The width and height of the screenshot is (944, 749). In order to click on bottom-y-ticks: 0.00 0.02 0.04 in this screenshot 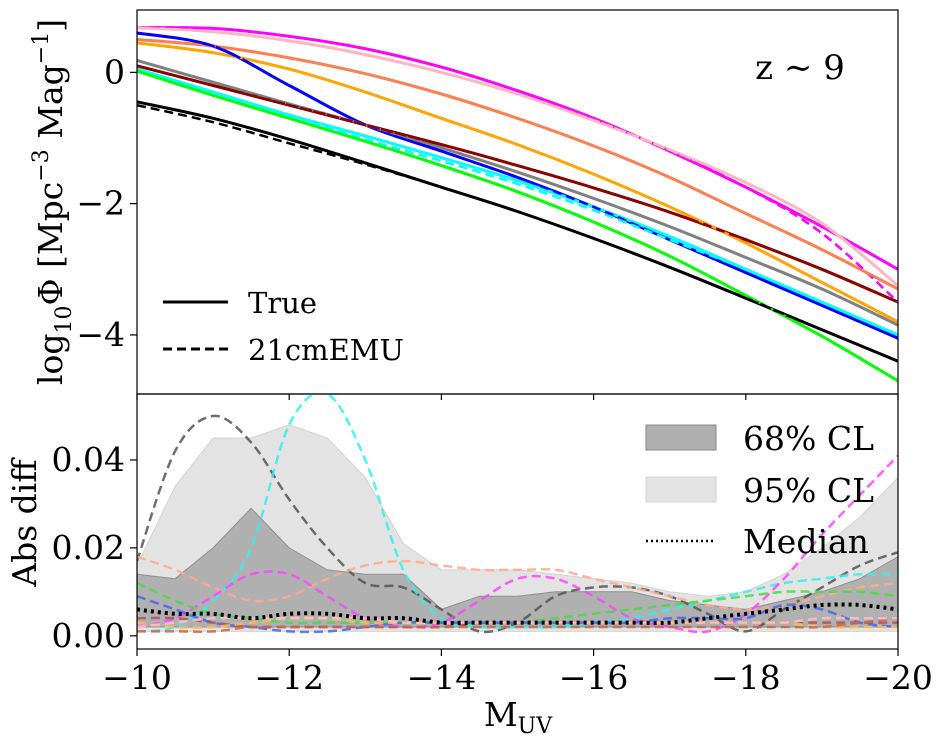, I will do `click(94, 547)`.